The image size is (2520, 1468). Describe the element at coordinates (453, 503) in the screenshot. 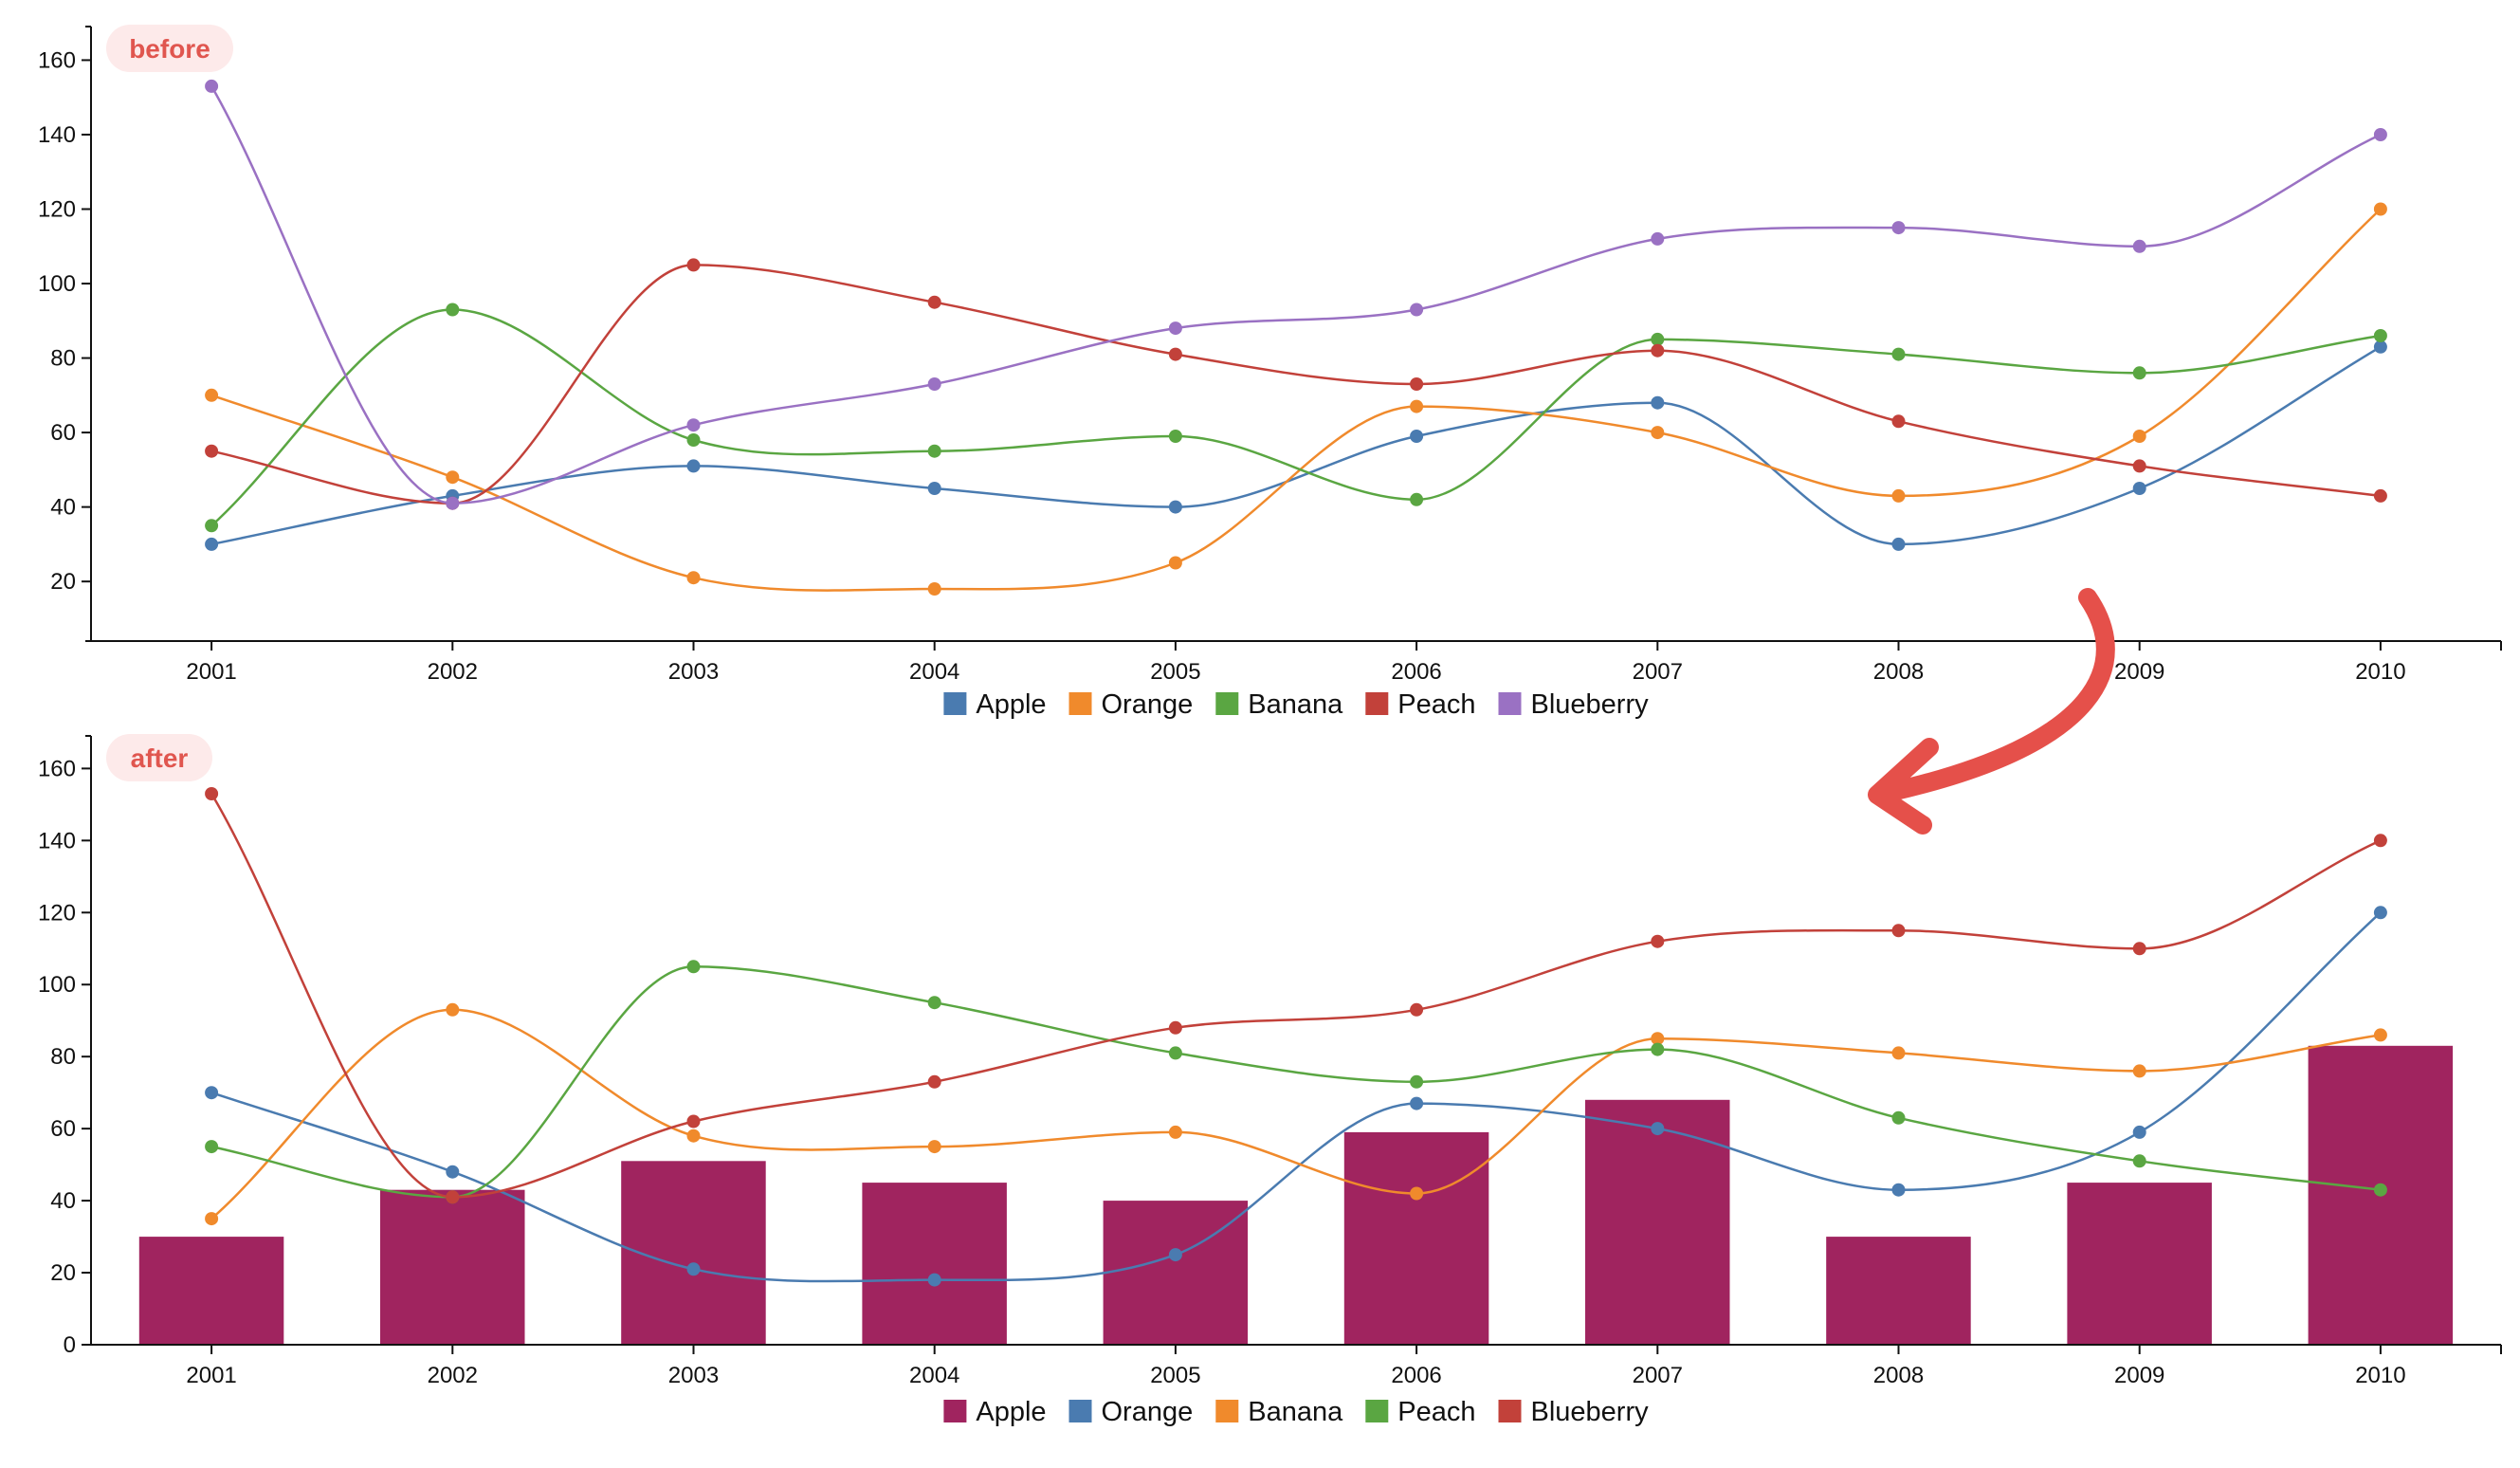

I see `point-blueberry-2002` at that location.